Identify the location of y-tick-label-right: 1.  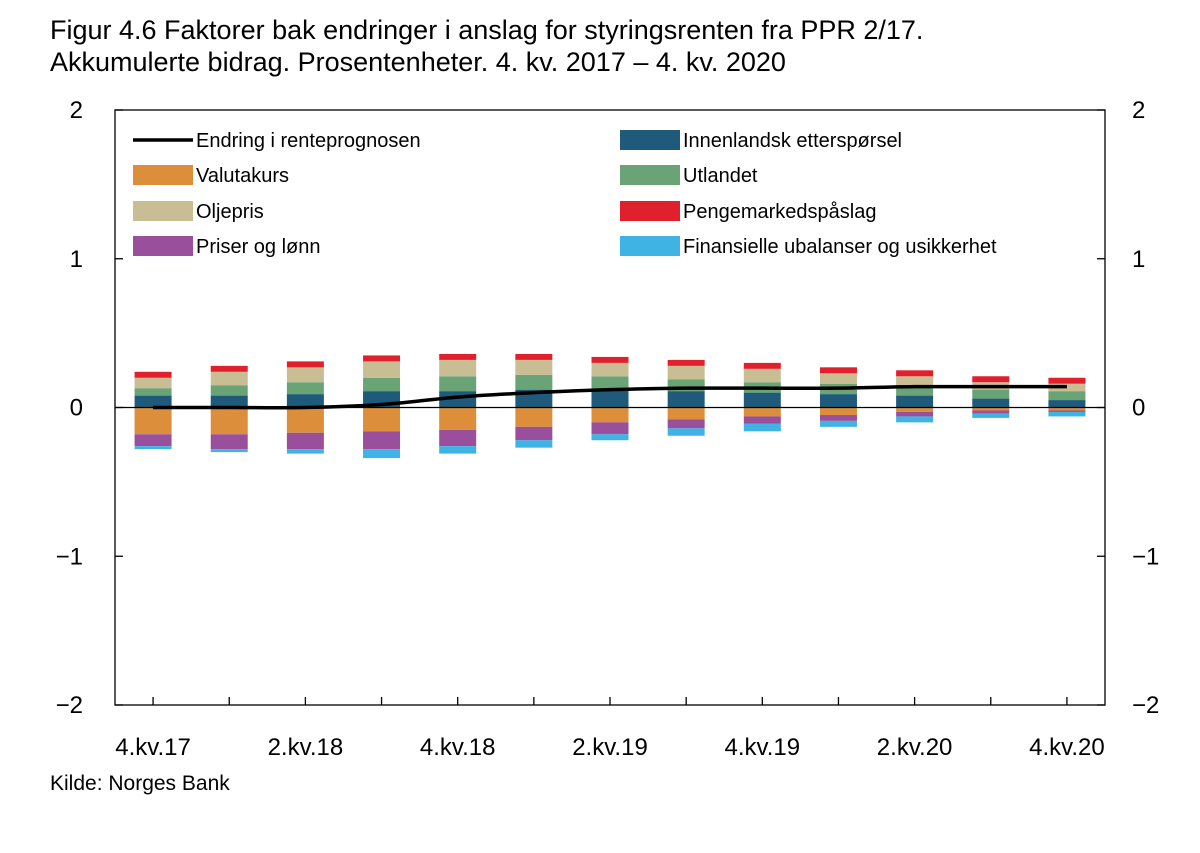
(1138, 259).